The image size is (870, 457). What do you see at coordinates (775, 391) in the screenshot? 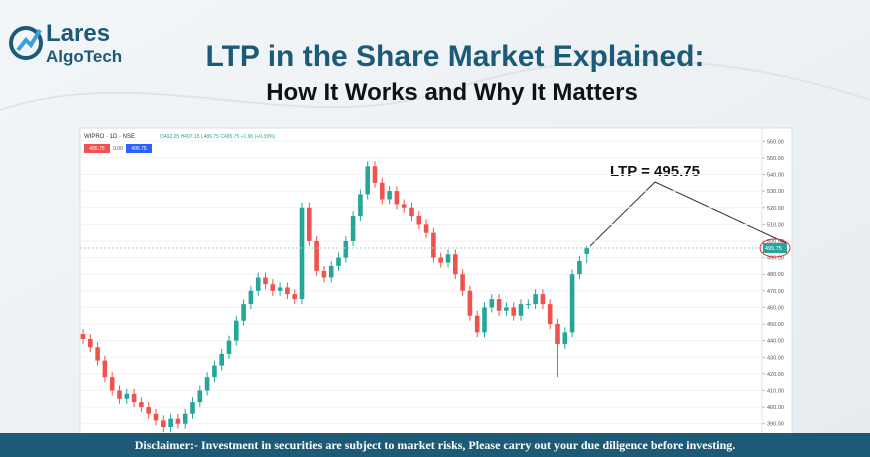
I see `y-tick-label: 410.00` at bounding box center [775, 391].